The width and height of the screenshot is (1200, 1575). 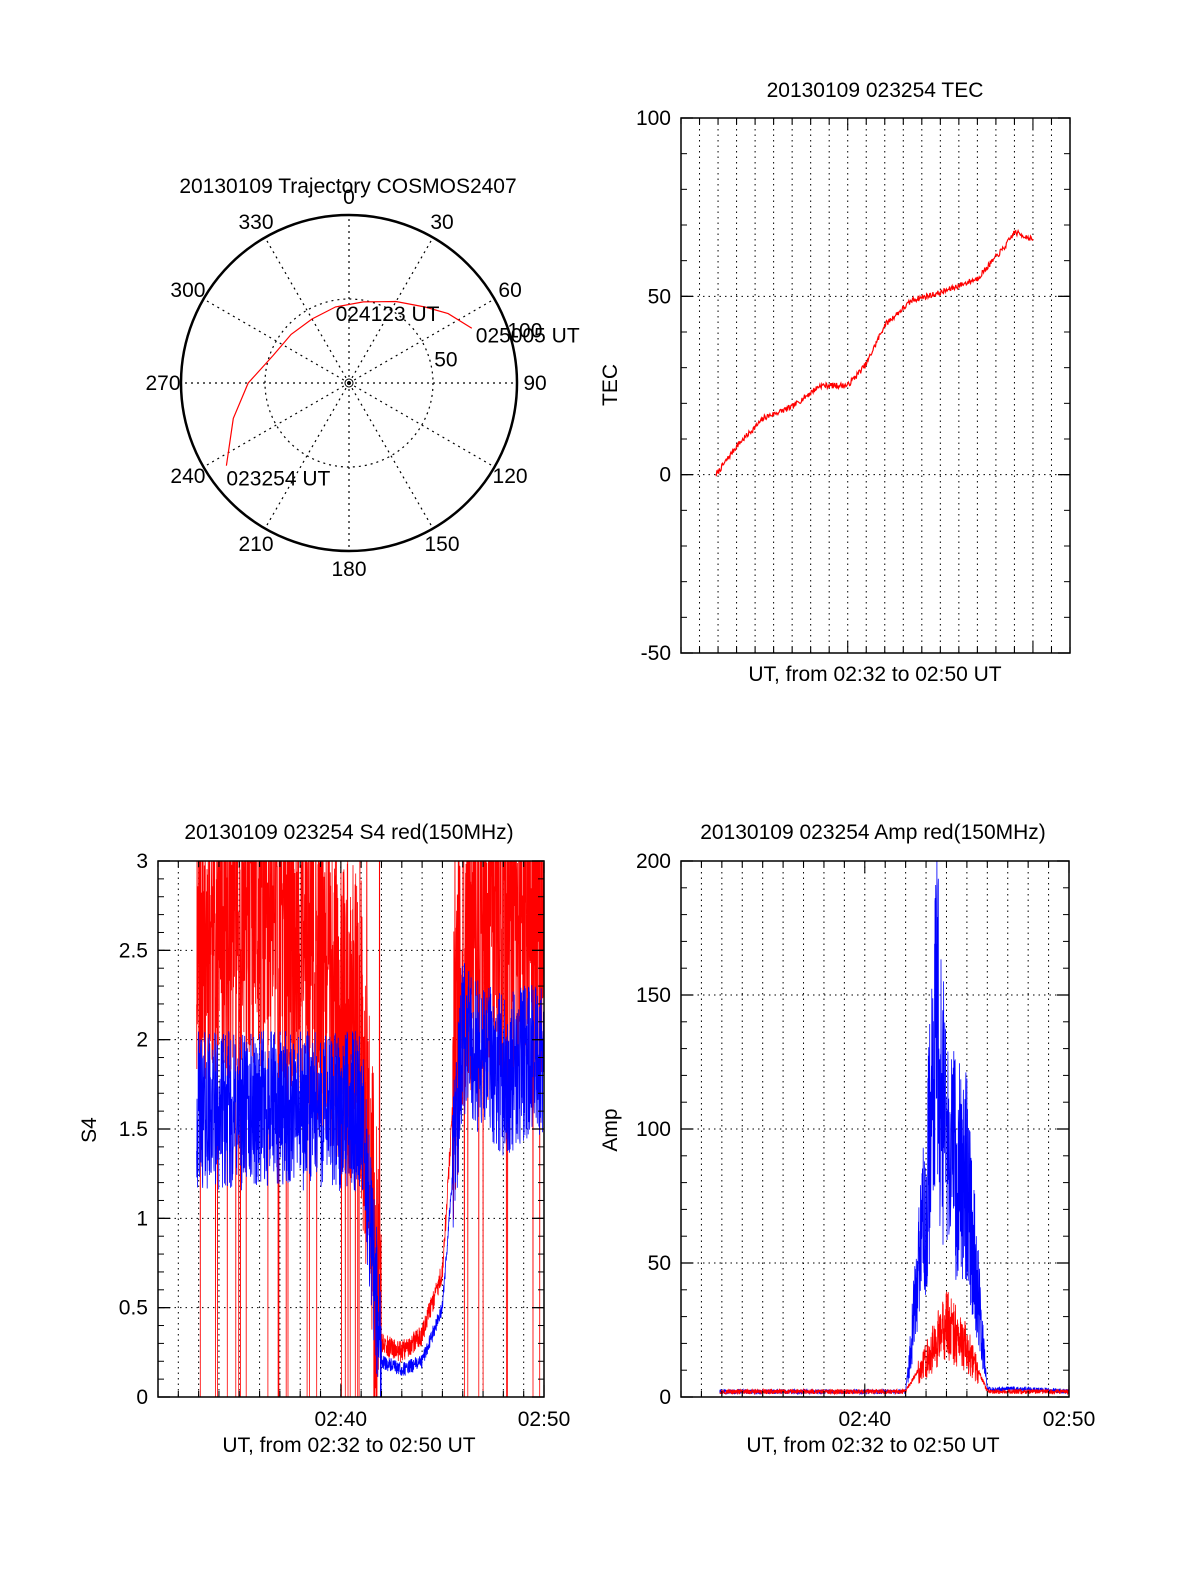 What do you see at coordinates (653, 386) in the screenshot?
I see `tec-y-tick-labels: -50 0 50 100` at bounding box center [653, 386].